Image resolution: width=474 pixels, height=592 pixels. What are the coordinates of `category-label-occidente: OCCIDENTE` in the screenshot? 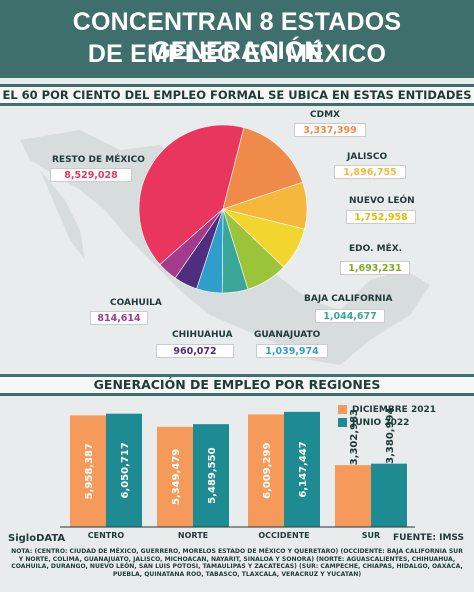 It's located at (283, 535).